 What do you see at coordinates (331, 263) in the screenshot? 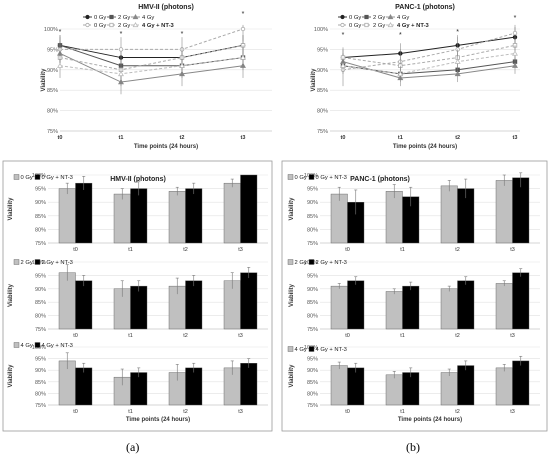
I see `legend-label: 2 Gy + NT-3` at bounding box center [331, 263].